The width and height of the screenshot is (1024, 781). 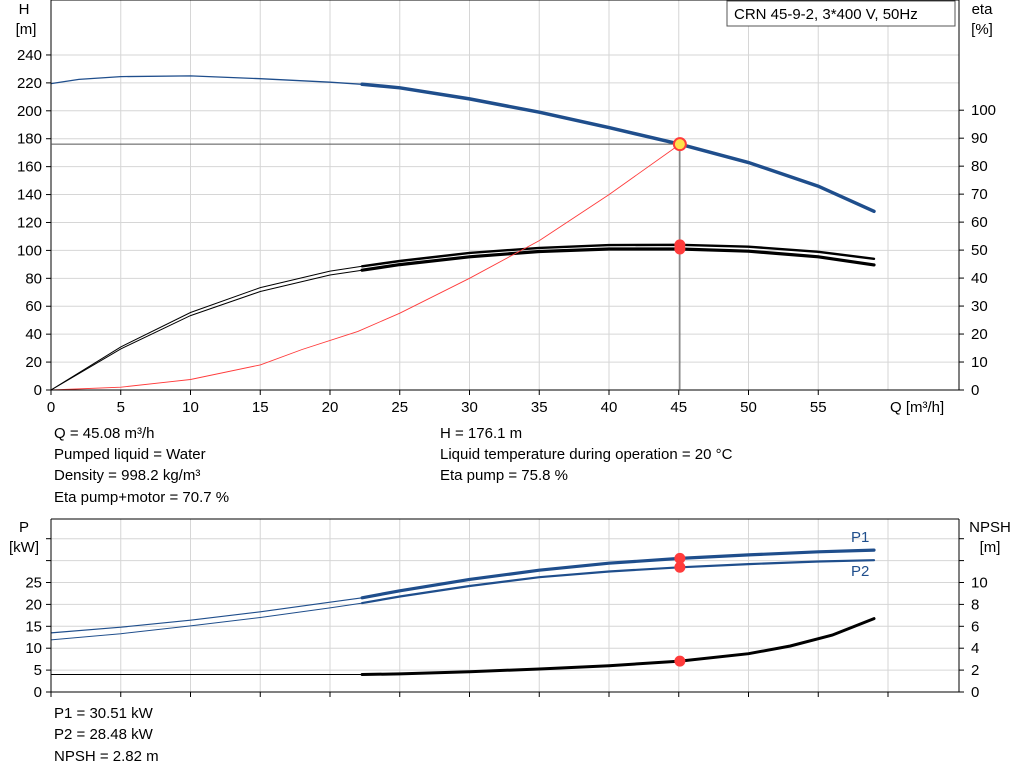 What do you see at coordinates (33, 604) in the screenshot?
I see `p-tick-label: 20` at bounding box center [33, 604].